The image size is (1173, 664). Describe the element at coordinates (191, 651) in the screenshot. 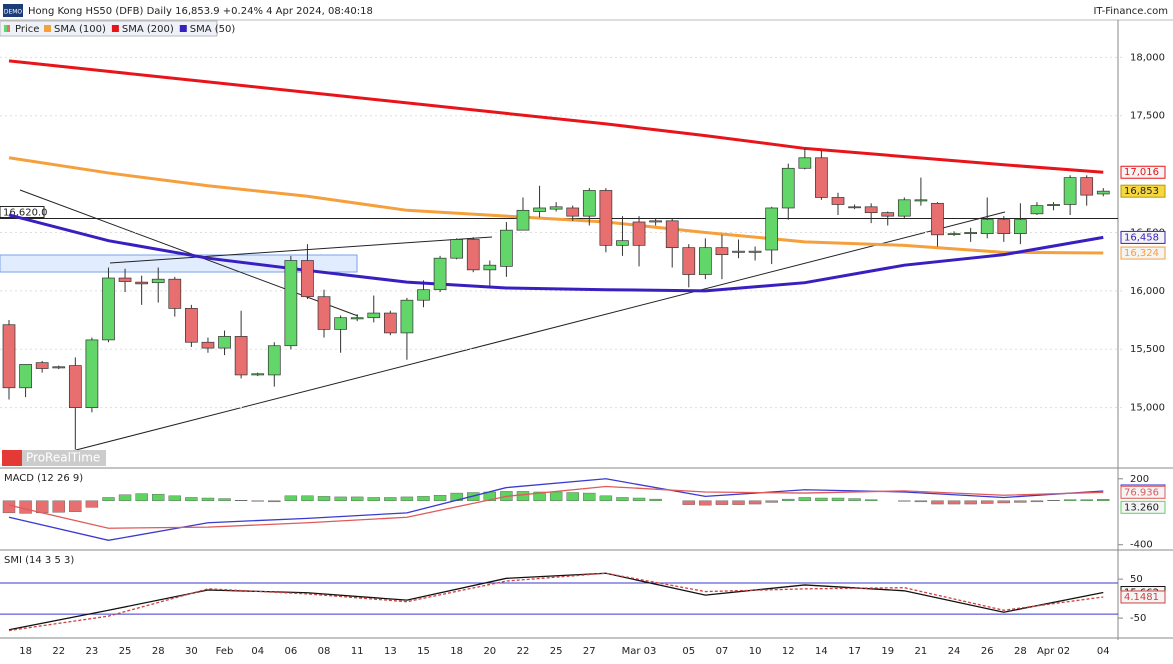

I see `x-tick-label: 30` at that location.